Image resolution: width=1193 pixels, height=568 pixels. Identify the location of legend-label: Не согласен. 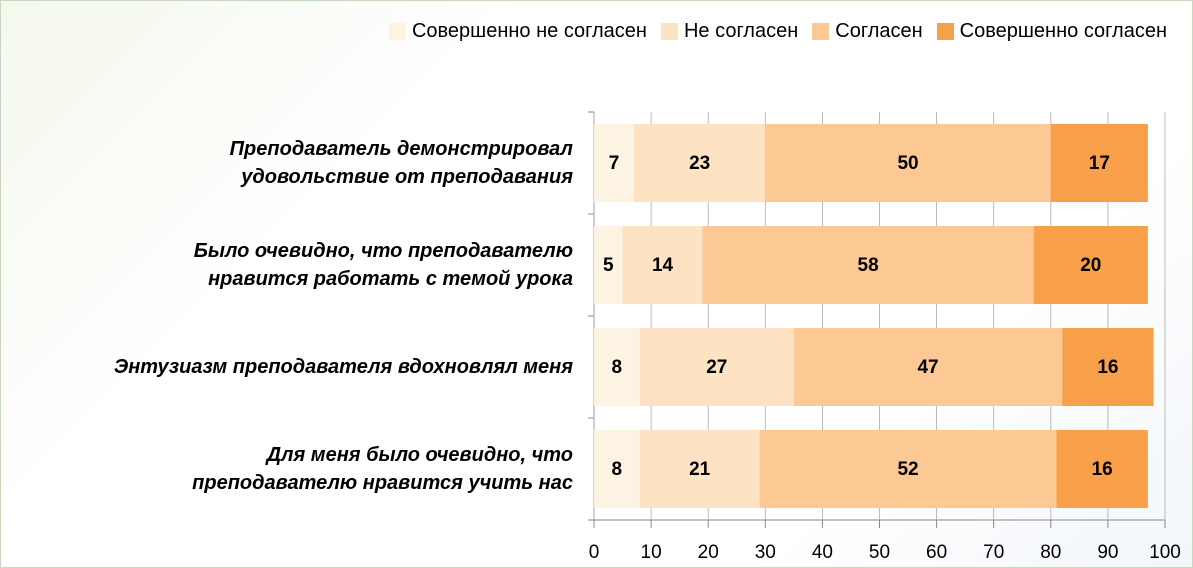
(741, 31).